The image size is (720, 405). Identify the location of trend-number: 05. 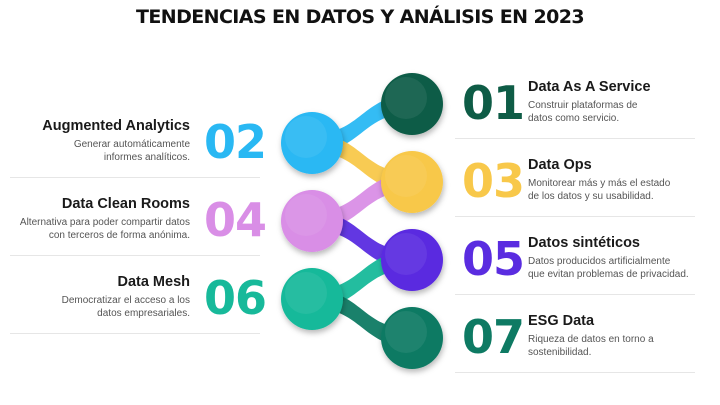
(493, 259).